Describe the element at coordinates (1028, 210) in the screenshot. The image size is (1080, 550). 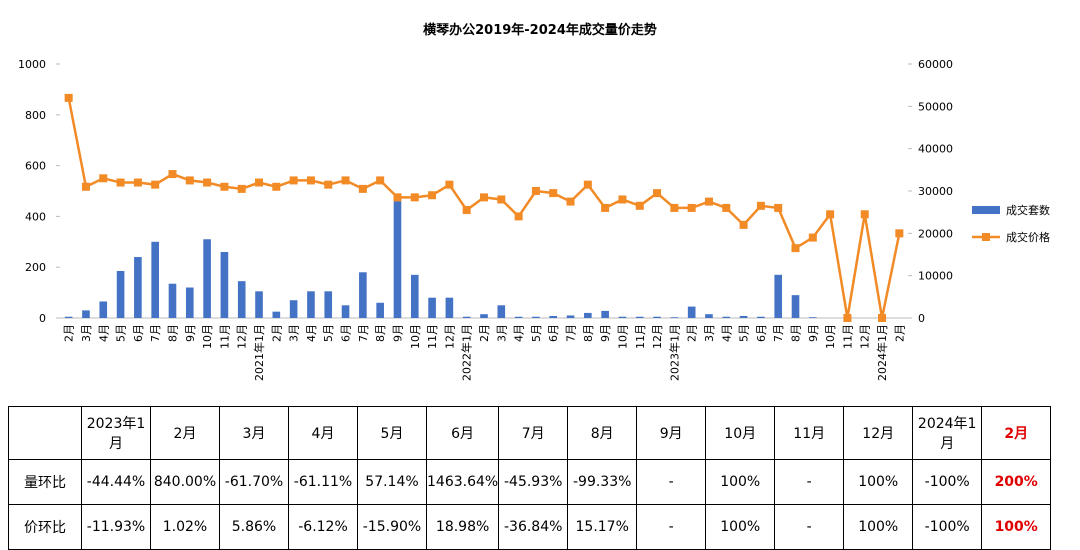
I see `legend-label: 成交套数` at that location.